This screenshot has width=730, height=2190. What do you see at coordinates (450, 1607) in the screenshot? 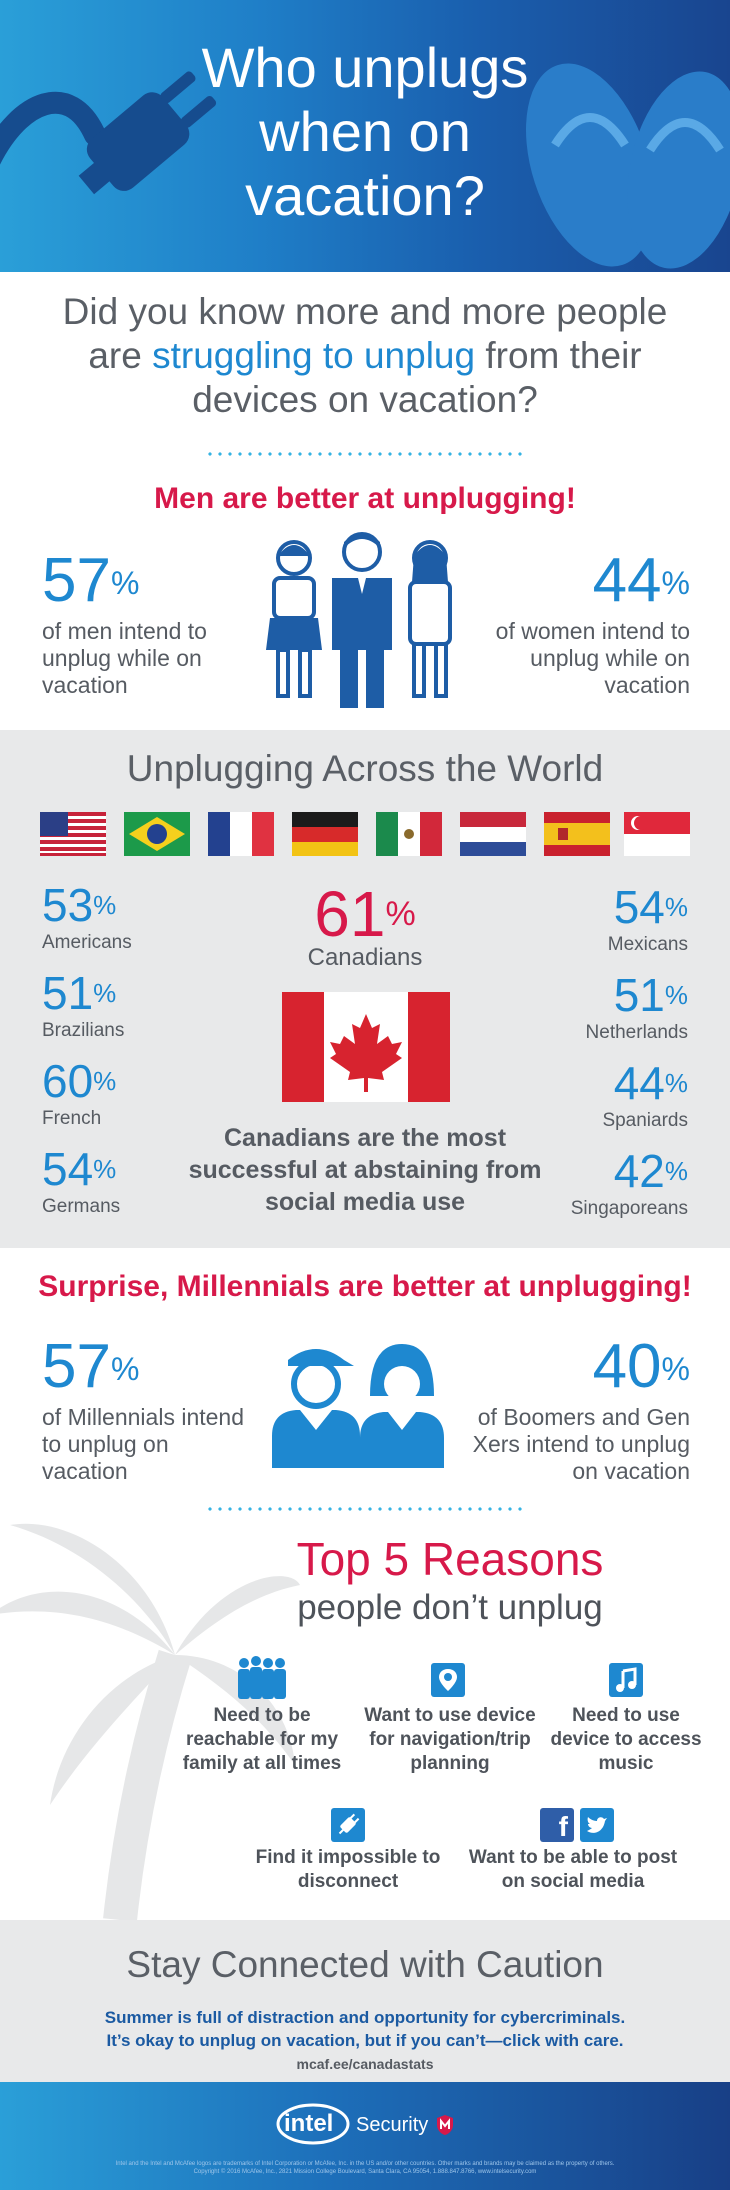
I see `reasons-subtitle: people don’t unplug` at bounding box center [450, 1607].